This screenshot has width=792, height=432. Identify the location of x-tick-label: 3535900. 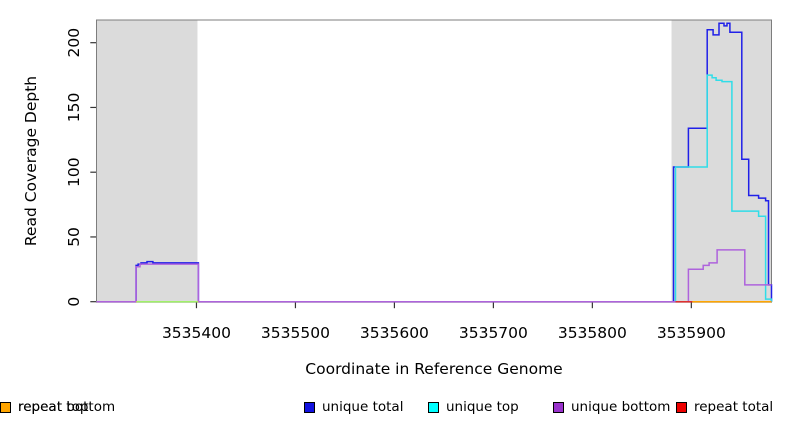
(691, 333).